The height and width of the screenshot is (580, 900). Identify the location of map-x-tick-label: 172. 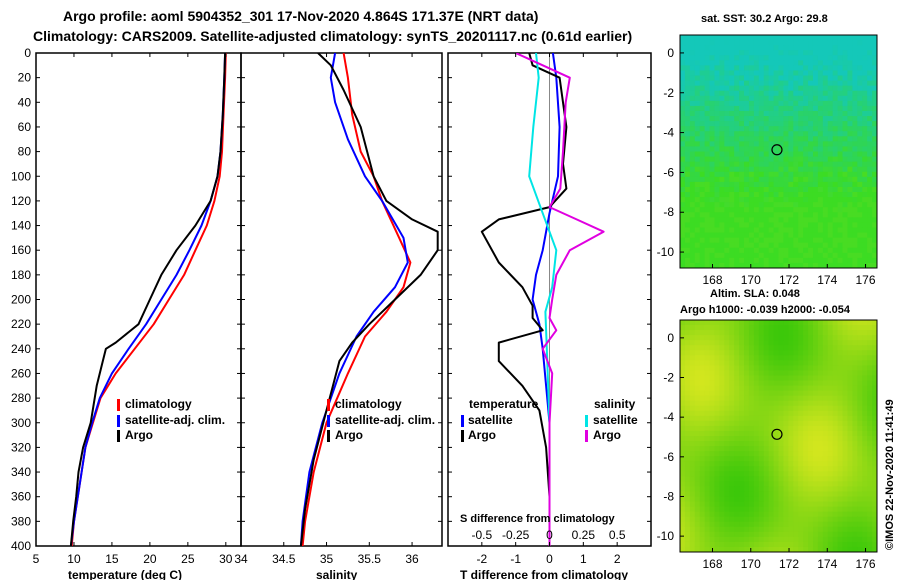
(789, 564).